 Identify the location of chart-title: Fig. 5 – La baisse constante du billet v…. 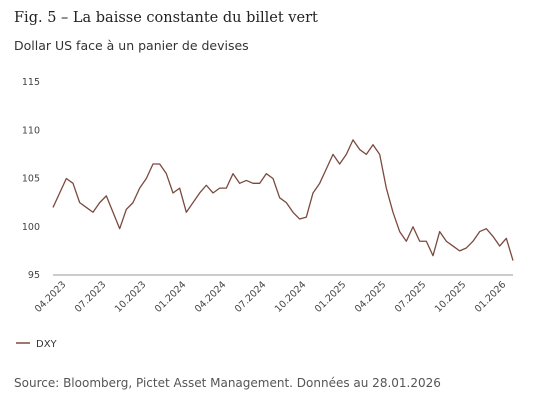
(166, 18).